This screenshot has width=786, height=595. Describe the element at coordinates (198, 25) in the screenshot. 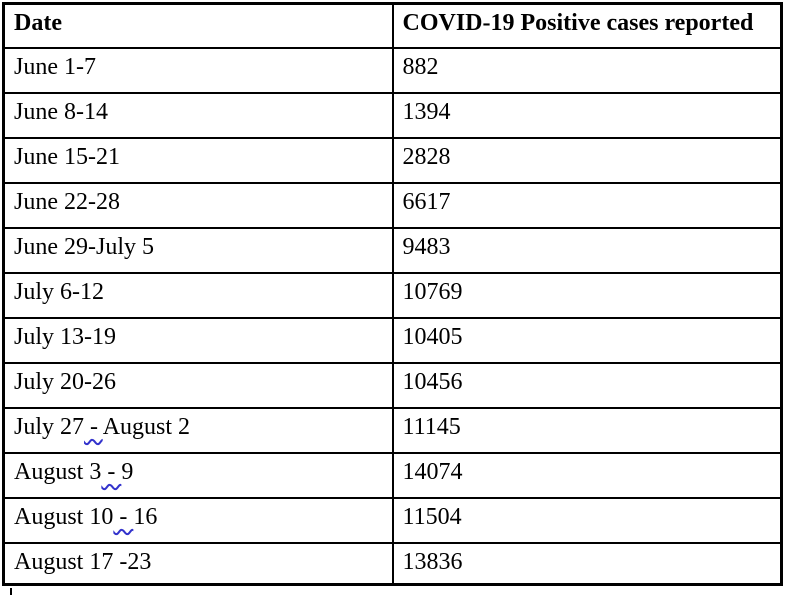

I see `column-header-date: Date` at that location.